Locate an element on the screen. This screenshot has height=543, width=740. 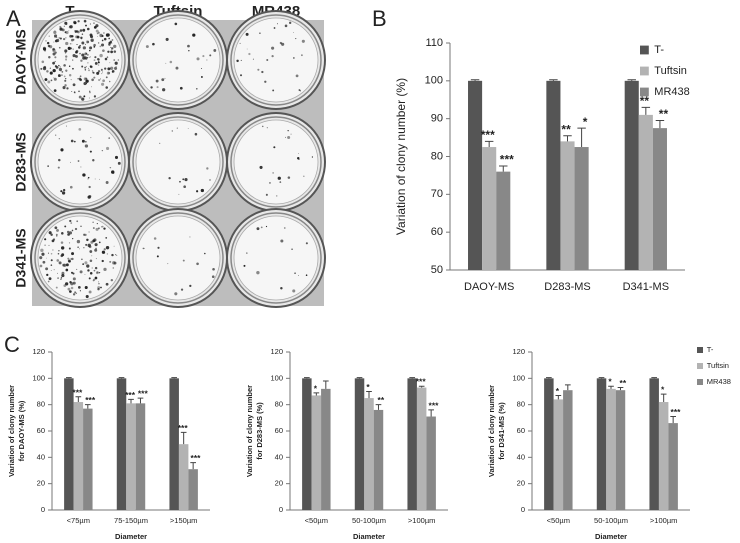
legend-label: T- is located at coordinates (659, 50).